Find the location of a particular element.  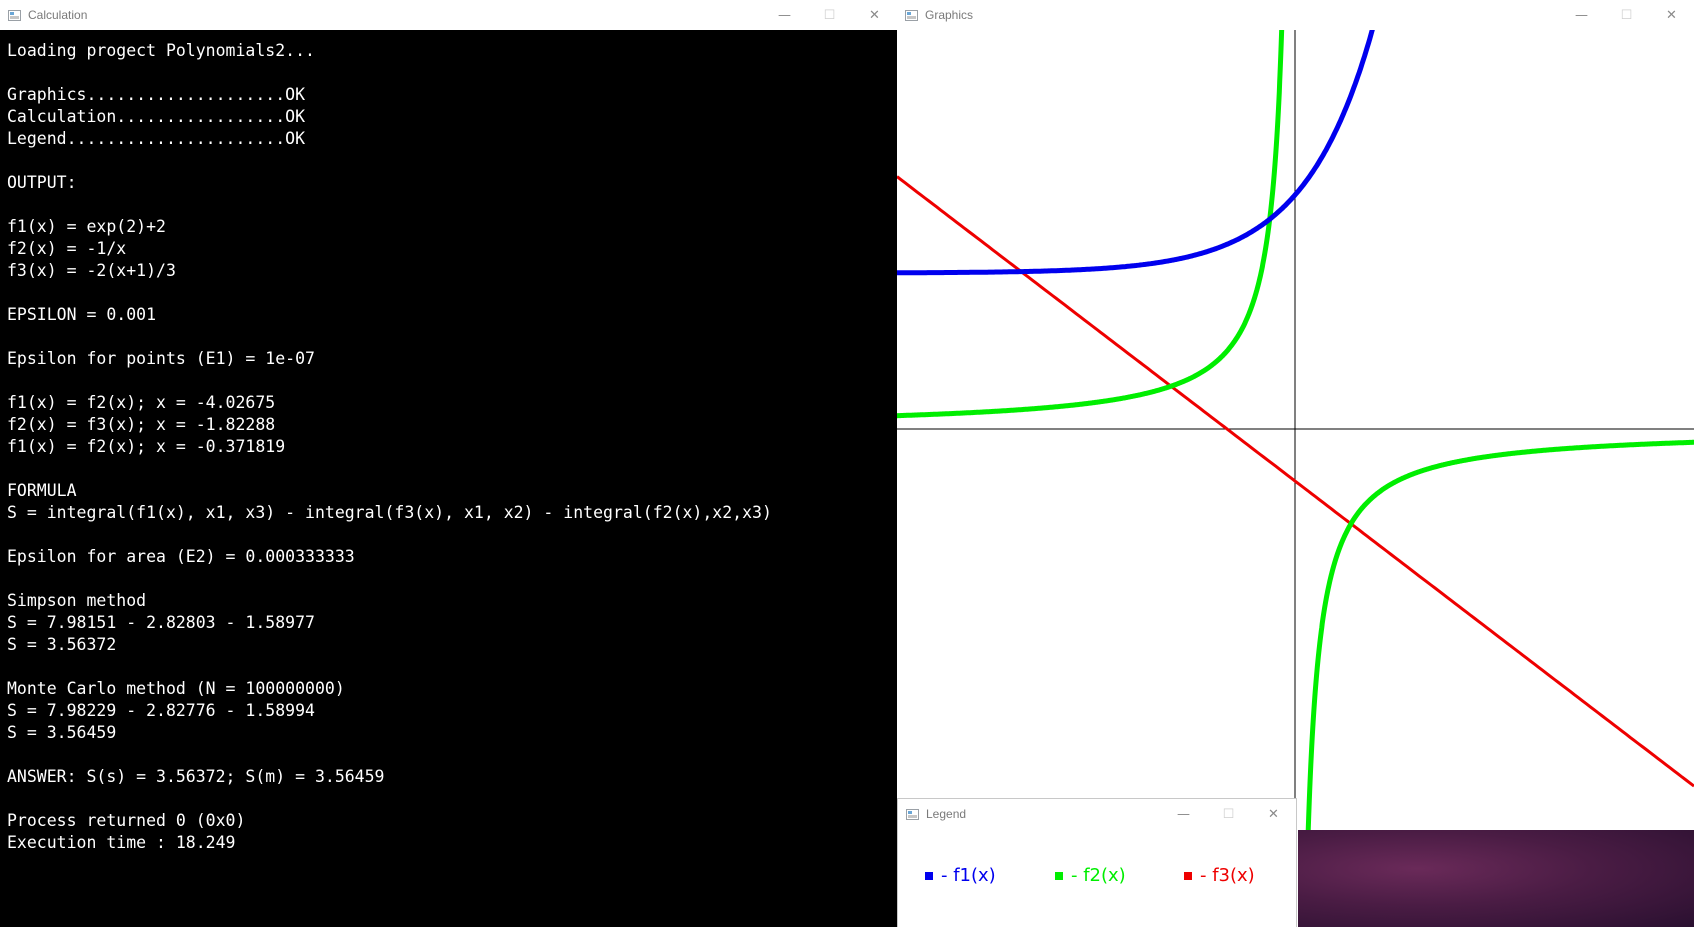

window-title: Graphics is located at coordinates (949, 15).